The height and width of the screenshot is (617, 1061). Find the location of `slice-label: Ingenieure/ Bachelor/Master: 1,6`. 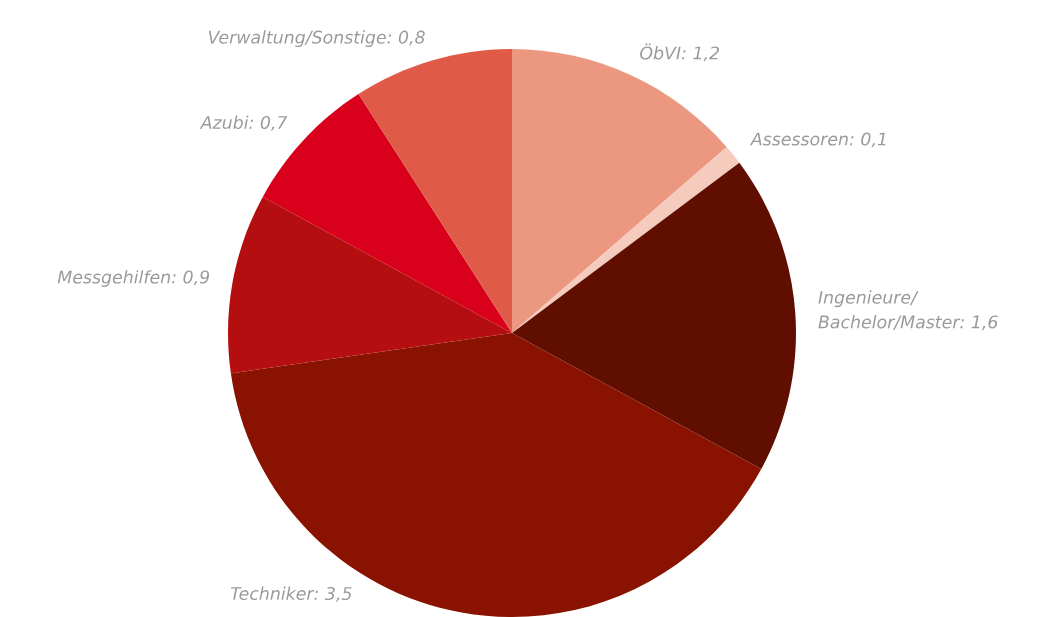

slice-label: Ingenieure/ Bachelor/Master: 1,6 is located at coordinates (908, 310).